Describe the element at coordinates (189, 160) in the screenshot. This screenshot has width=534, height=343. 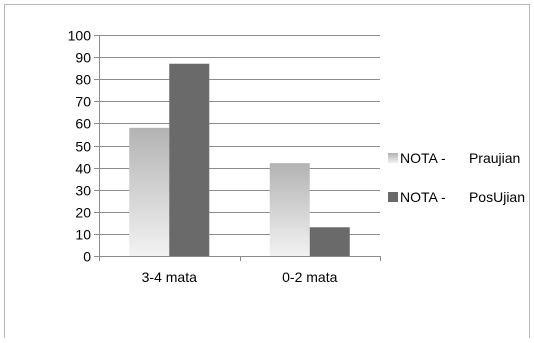
I see `bar-3-4 mata-series-2` at that location.